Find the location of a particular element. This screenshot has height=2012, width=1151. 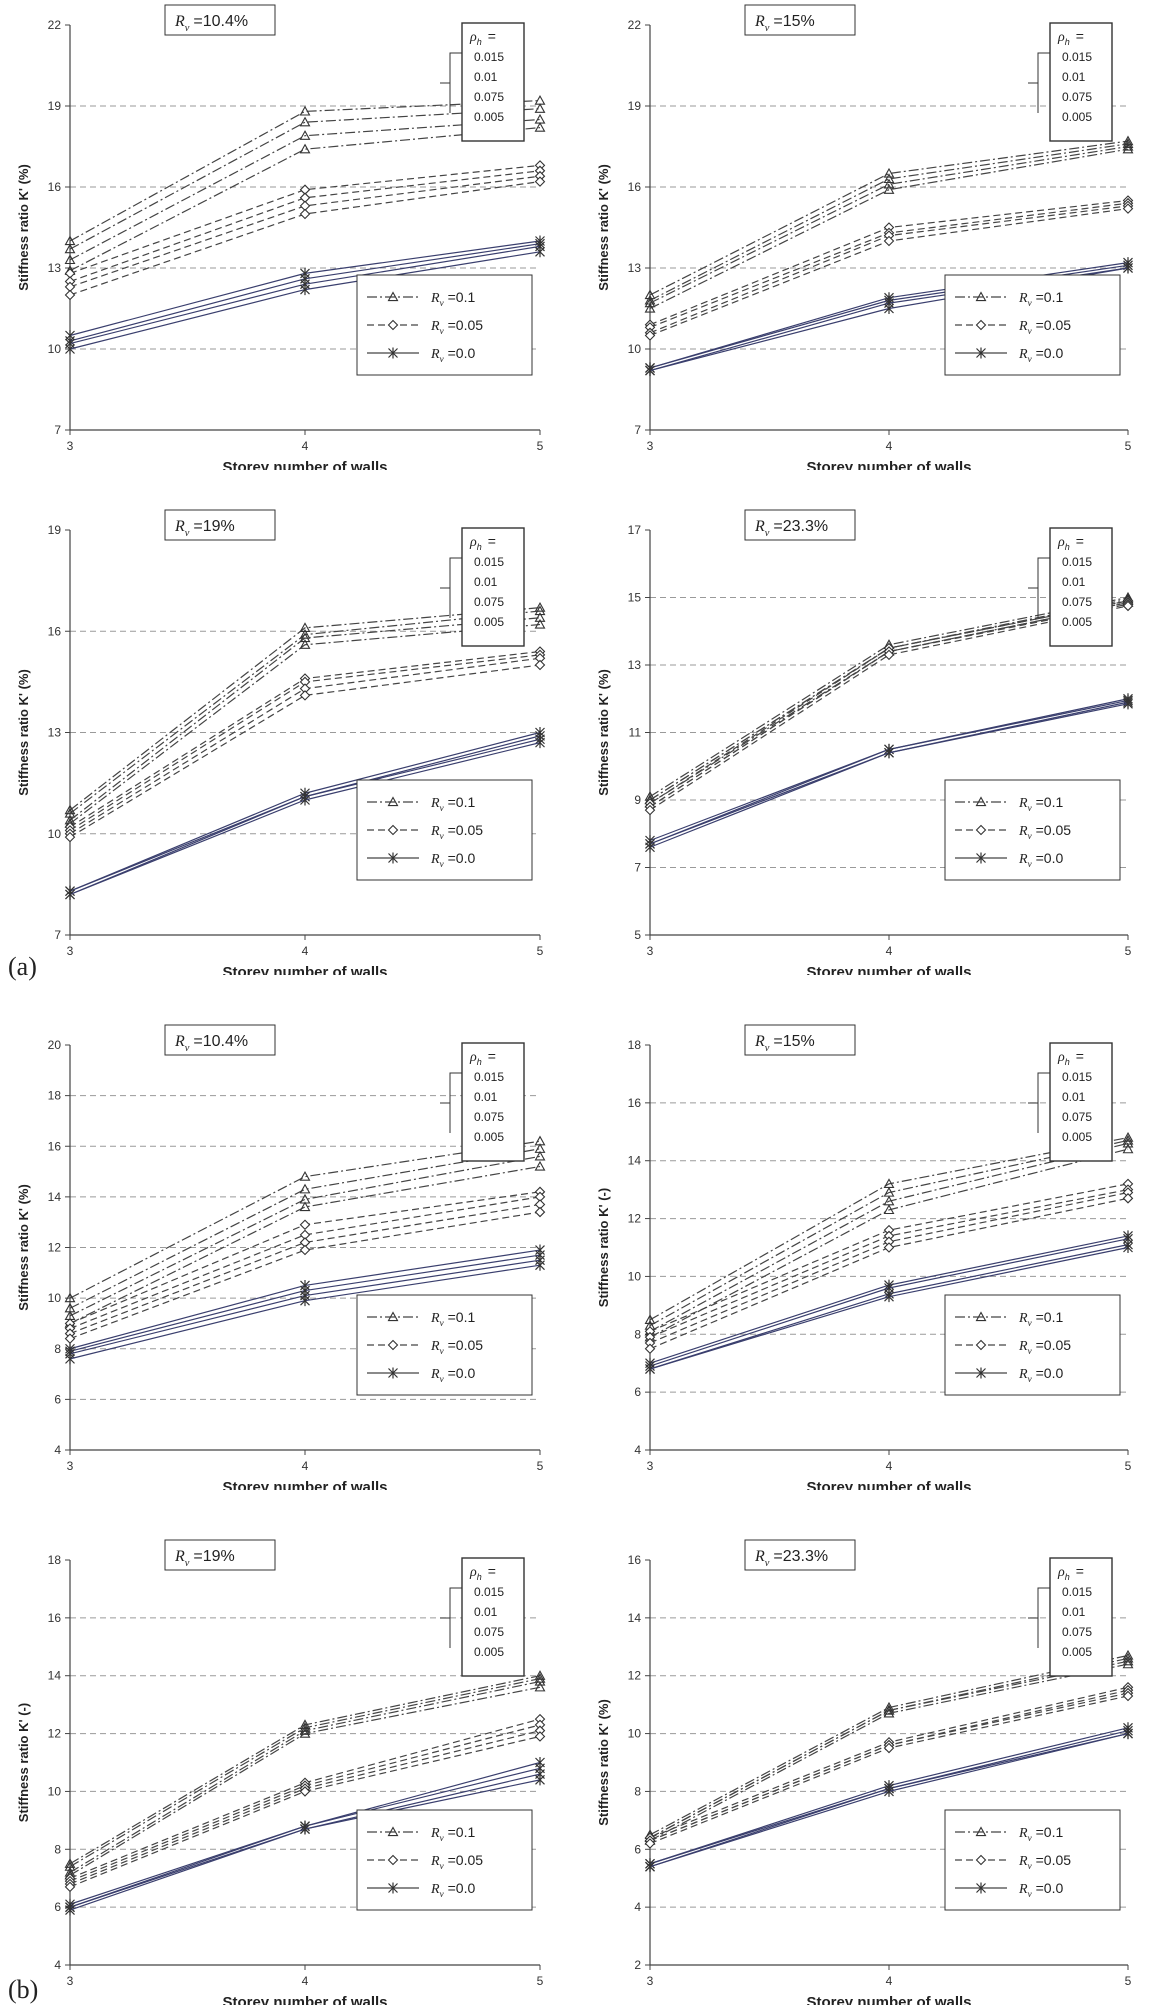

y-axis-title: Stiffness ratio K' (%) is located at coordinates (603, 227).